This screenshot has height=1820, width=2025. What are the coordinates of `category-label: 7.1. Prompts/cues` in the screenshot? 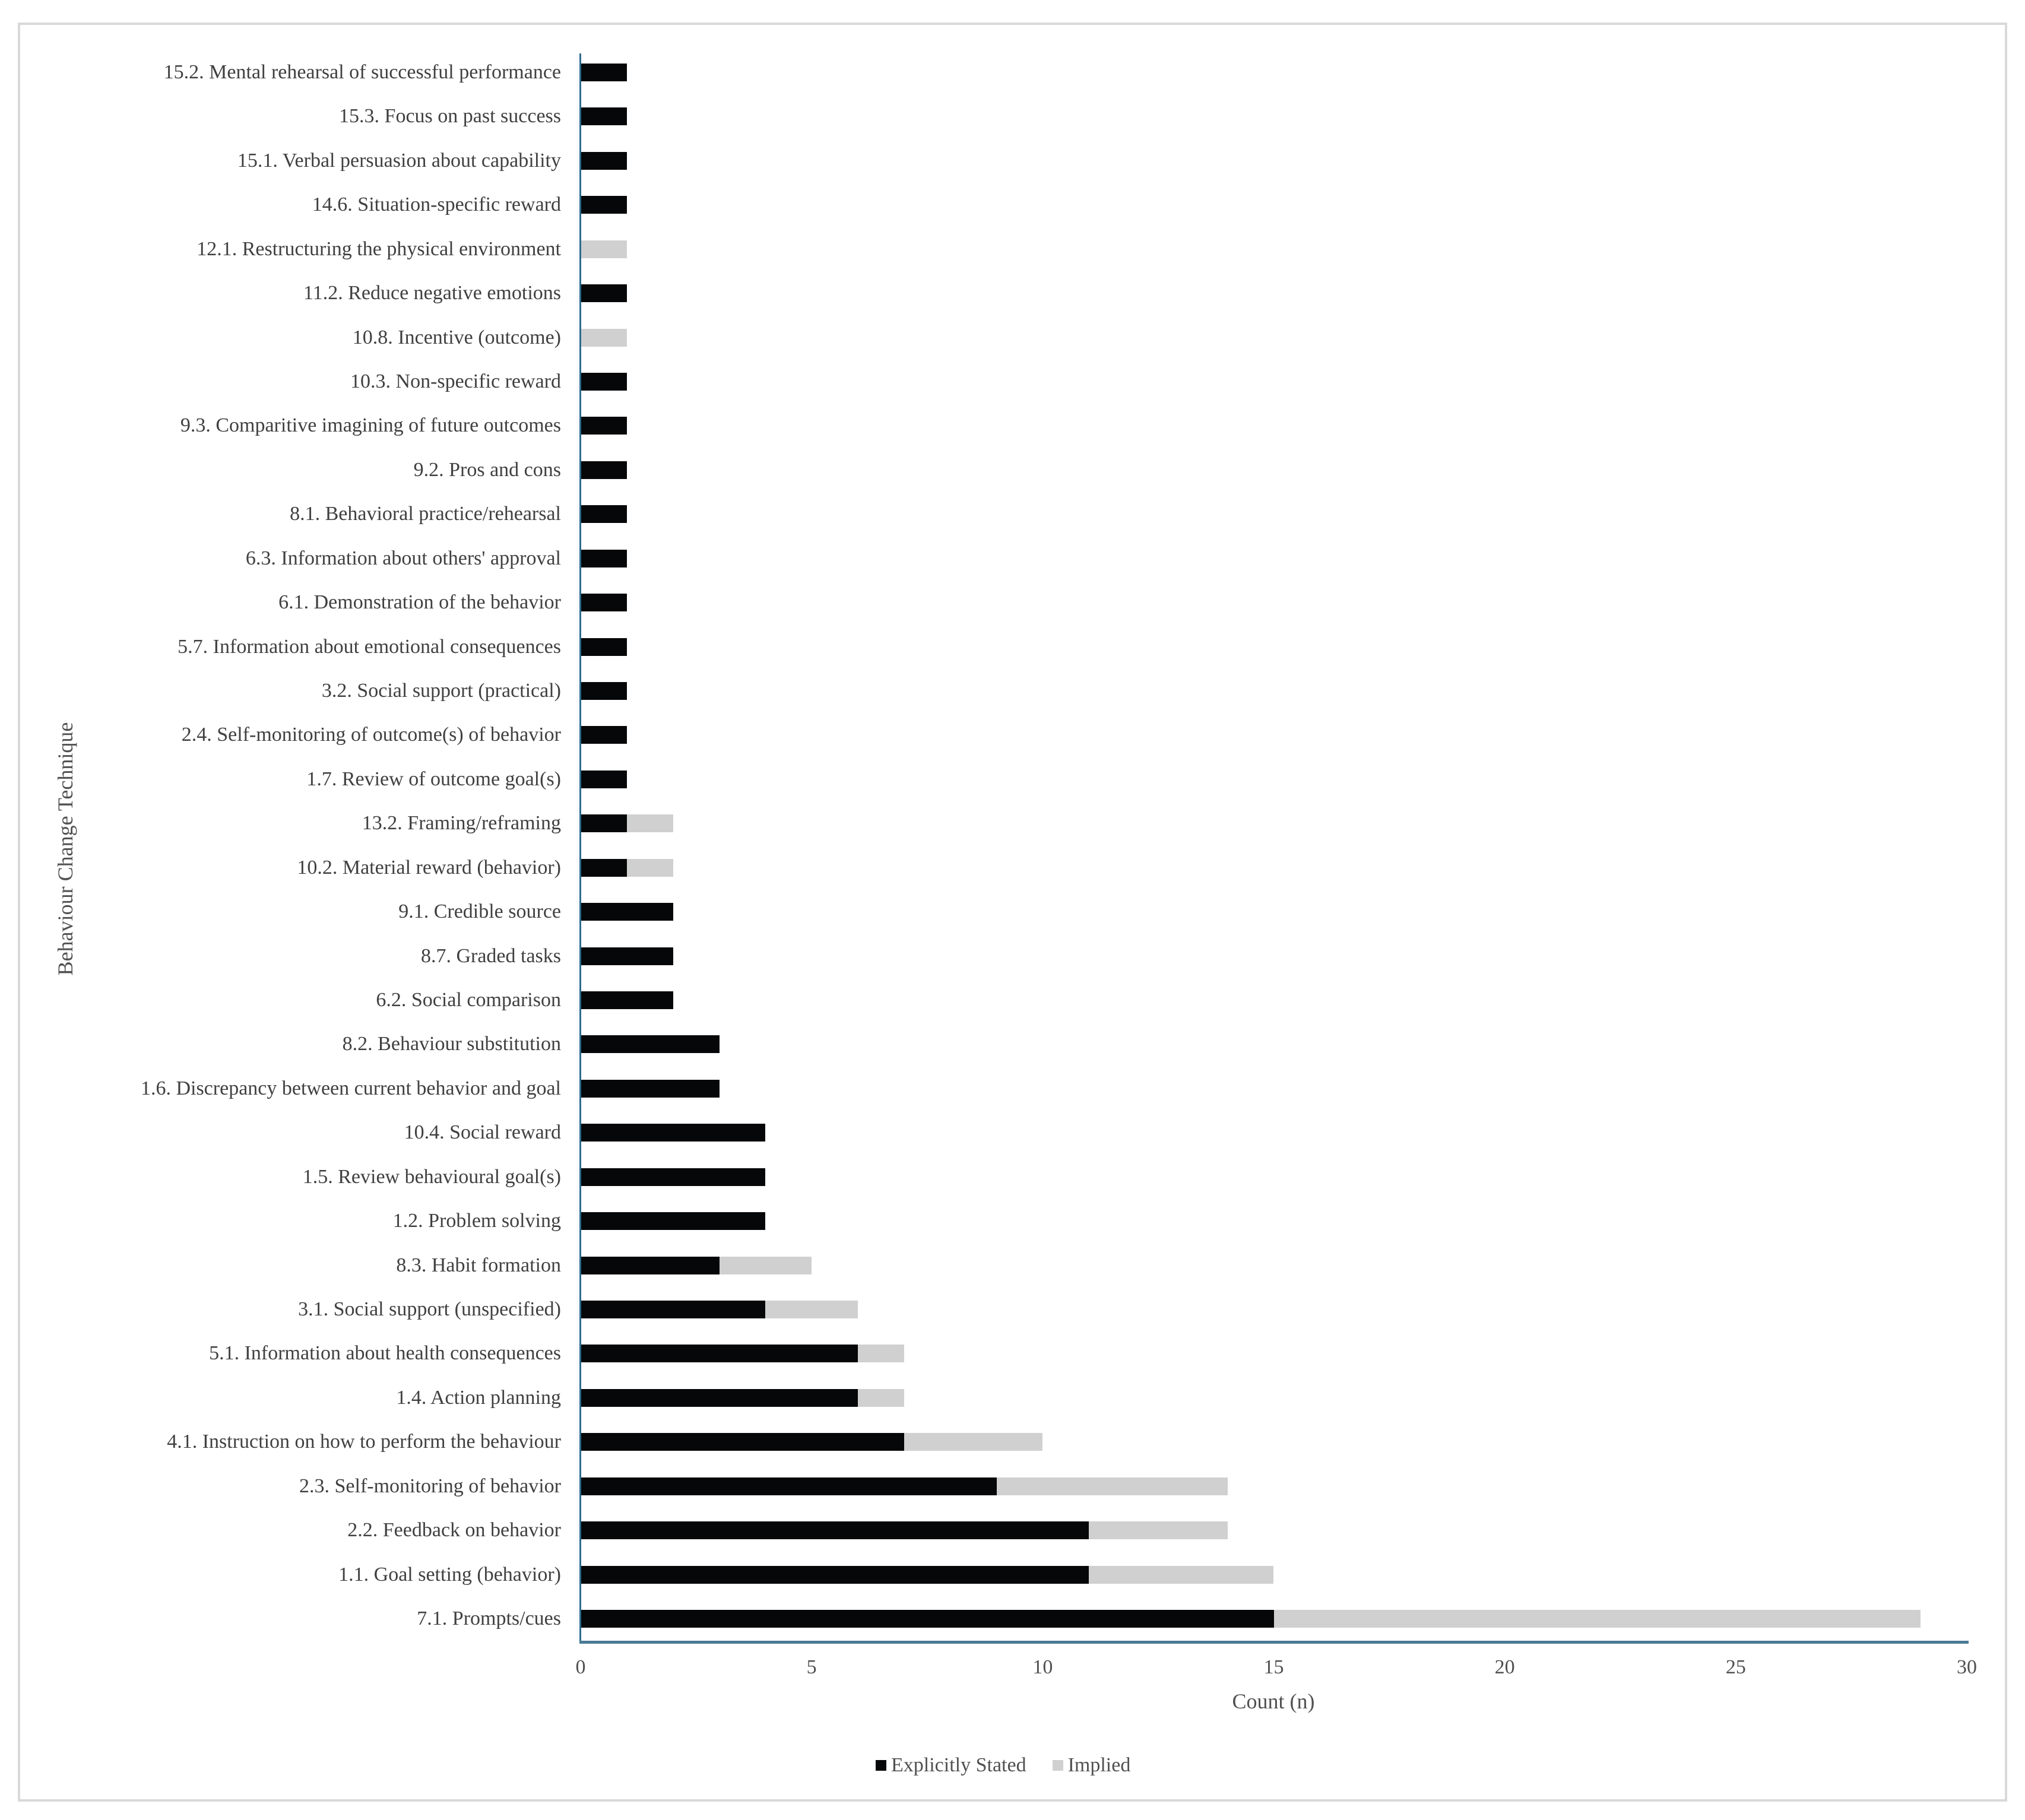 It's located at (489, 1618).